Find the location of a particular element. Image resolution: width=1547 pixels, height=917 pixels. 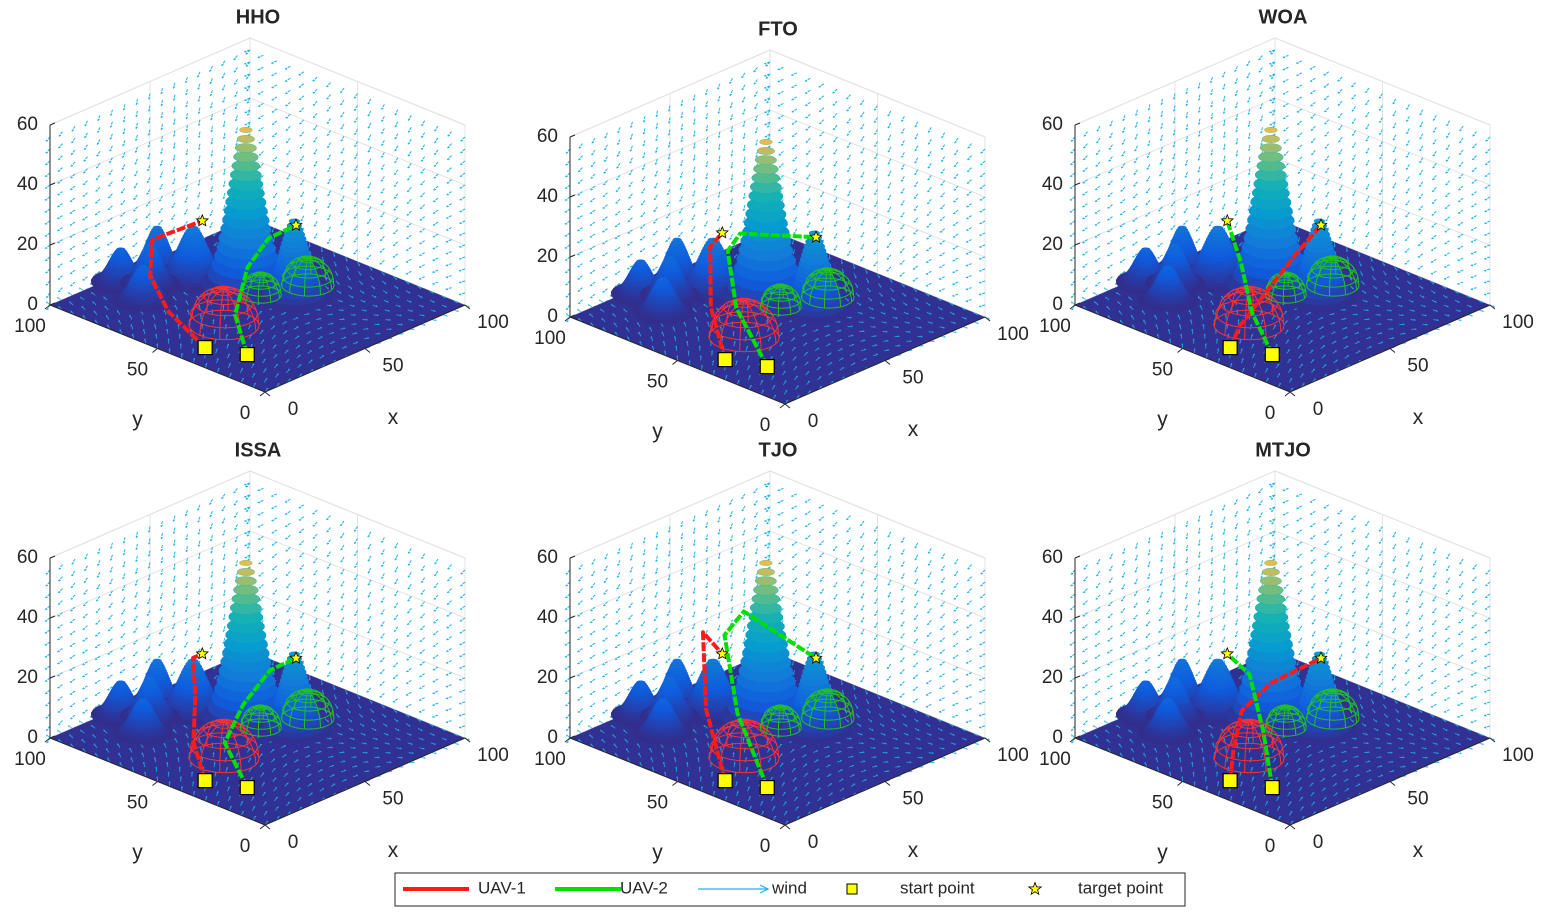

legend-label: UAV-2 is located at coordinates (644, 887).